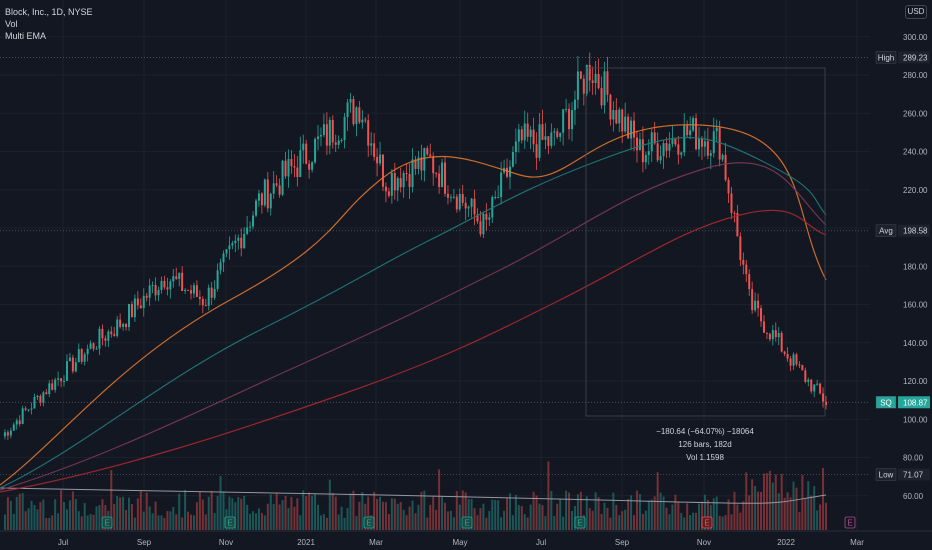 The image size is (932, 550). What do you see at coordinates (916, 12) in the screenshot?
I see `currency-button: USD` at bounding box center [916, 12].